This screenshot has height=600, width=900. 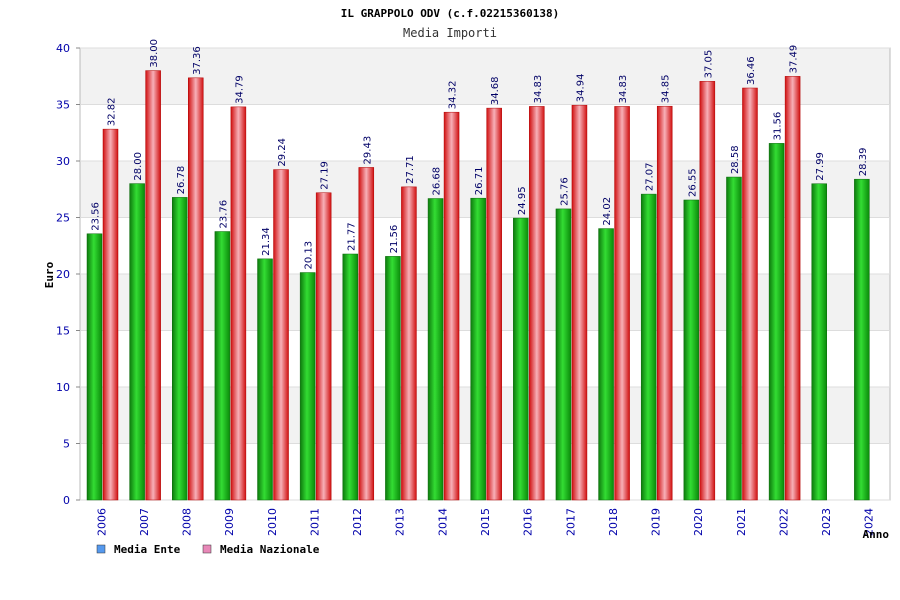 I want to click on x-tick-label: 2013, so click(x=400, y=522).